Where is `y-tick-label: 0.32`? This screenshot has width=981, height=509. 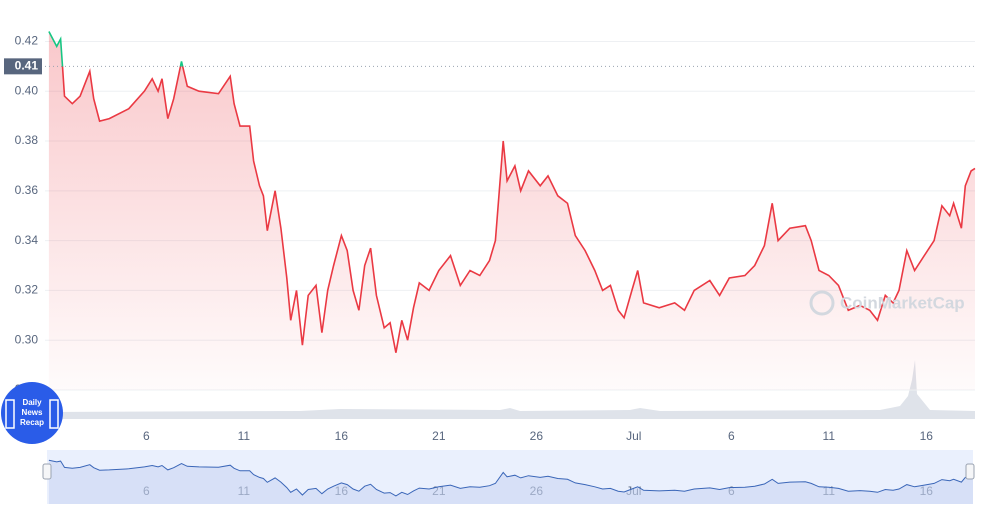
y-tick-label: 0.32 is located at coordinates (27, 290).